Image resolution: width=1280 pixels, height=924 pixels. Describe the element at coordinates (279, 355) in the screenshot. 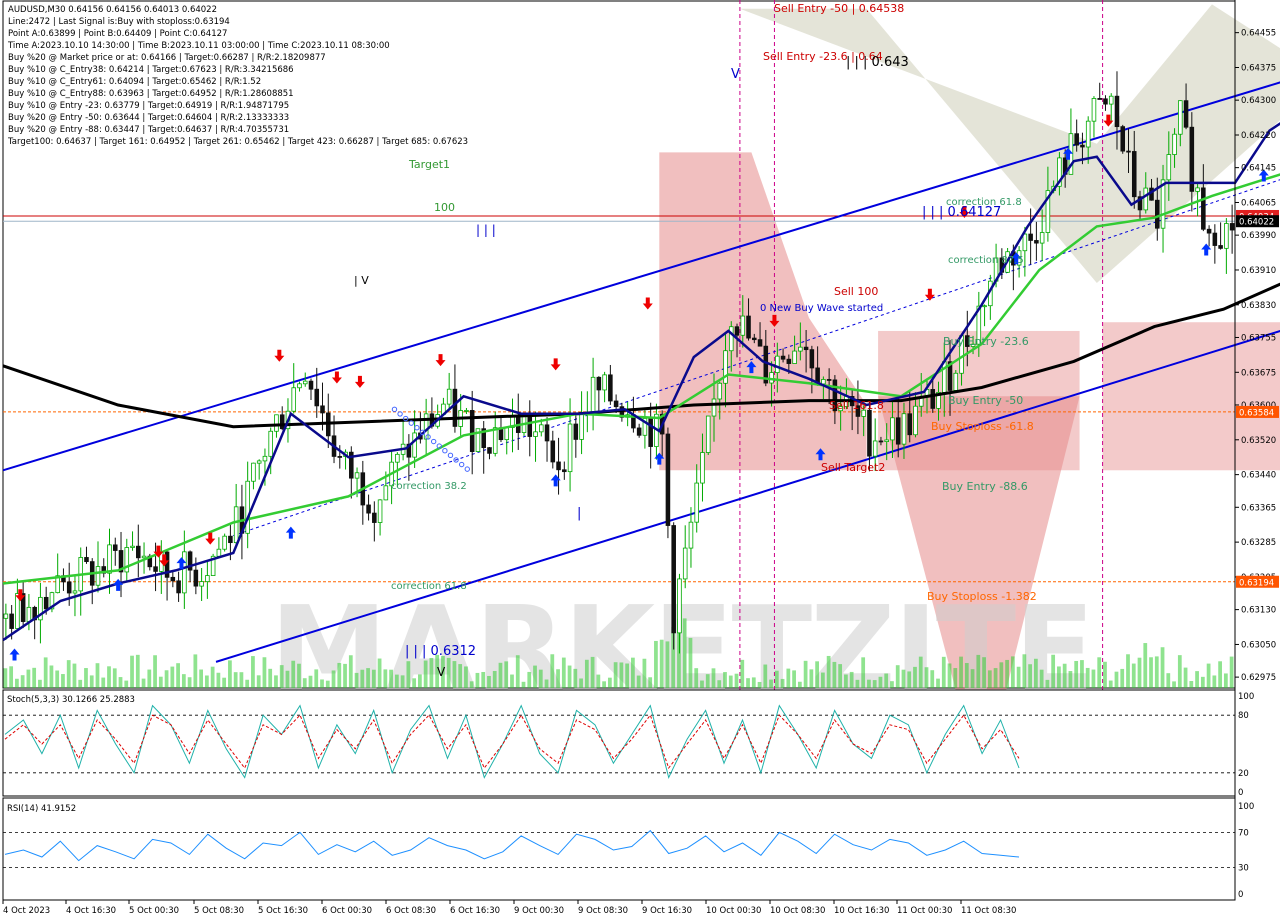

I see `sell-arrow-icon` at that location.